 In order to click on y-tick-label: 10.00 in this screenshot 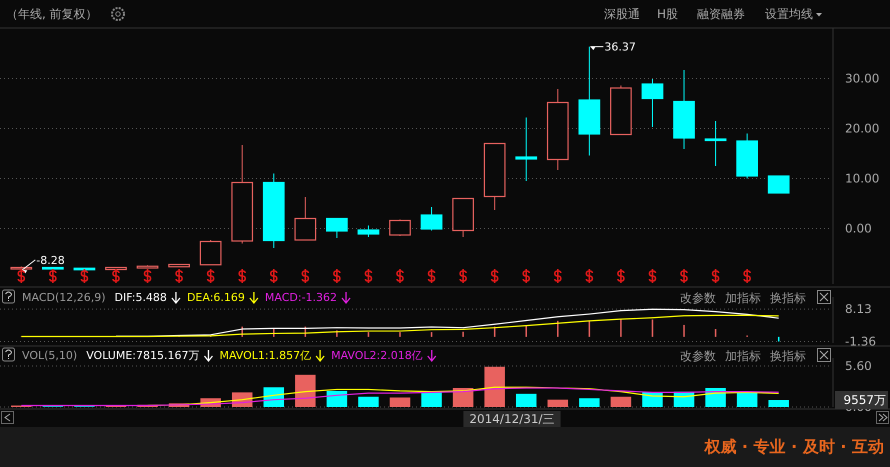, I will do `click(862, 178)`.